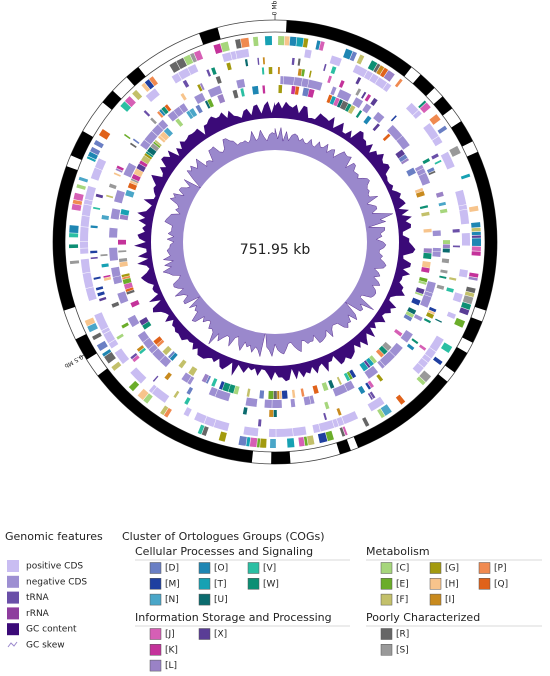 This screenshot has height=676, width=550. Describe the element at coordinates (269, 569) in the screenshot. I see `cog-label: [V]` at that location.